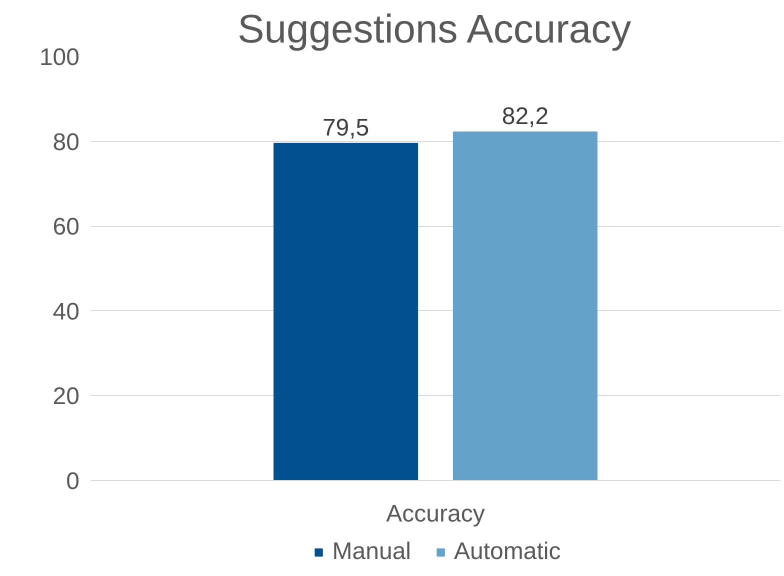  What do you see at coordinates (66, 312) in the screenshot?
I see `y-tick-label: 40` at bounding box center [66, 312].